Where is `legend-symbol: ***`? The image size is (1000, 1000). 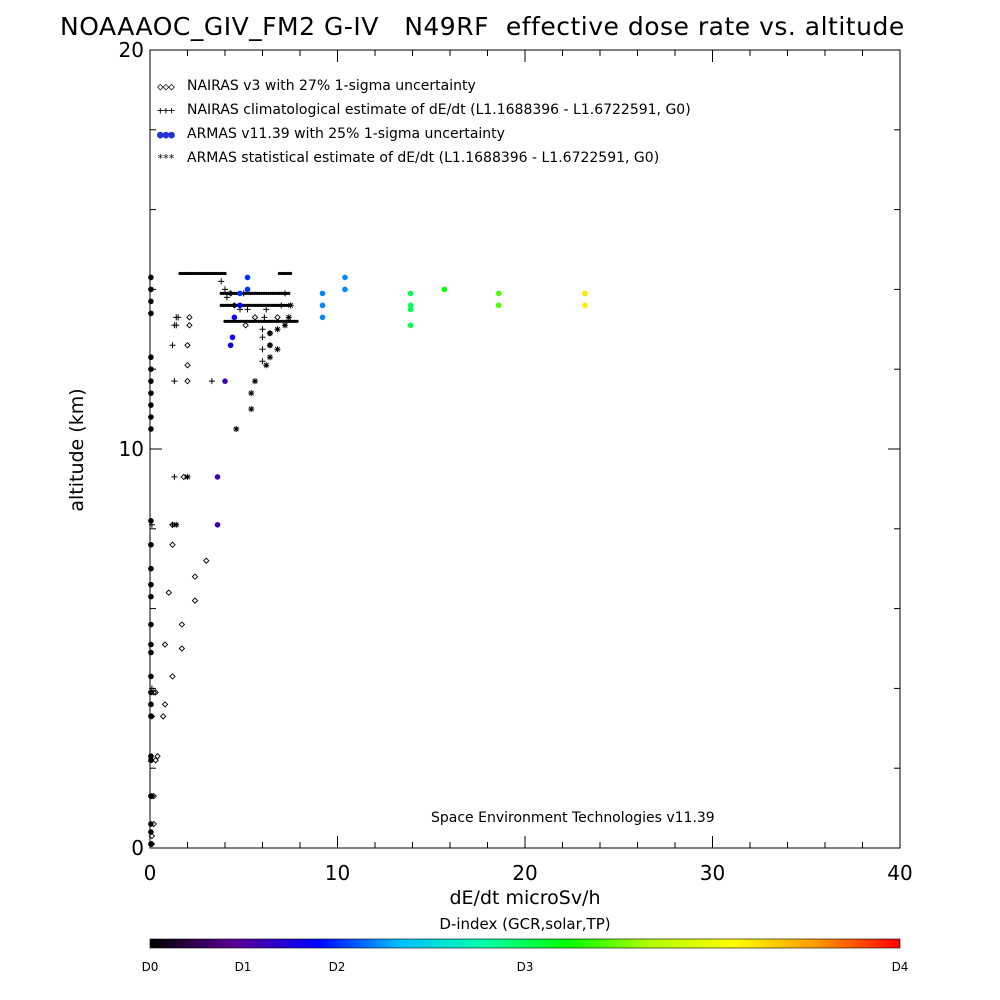 legend-symbol: *** is located at coordinates (166, 158).